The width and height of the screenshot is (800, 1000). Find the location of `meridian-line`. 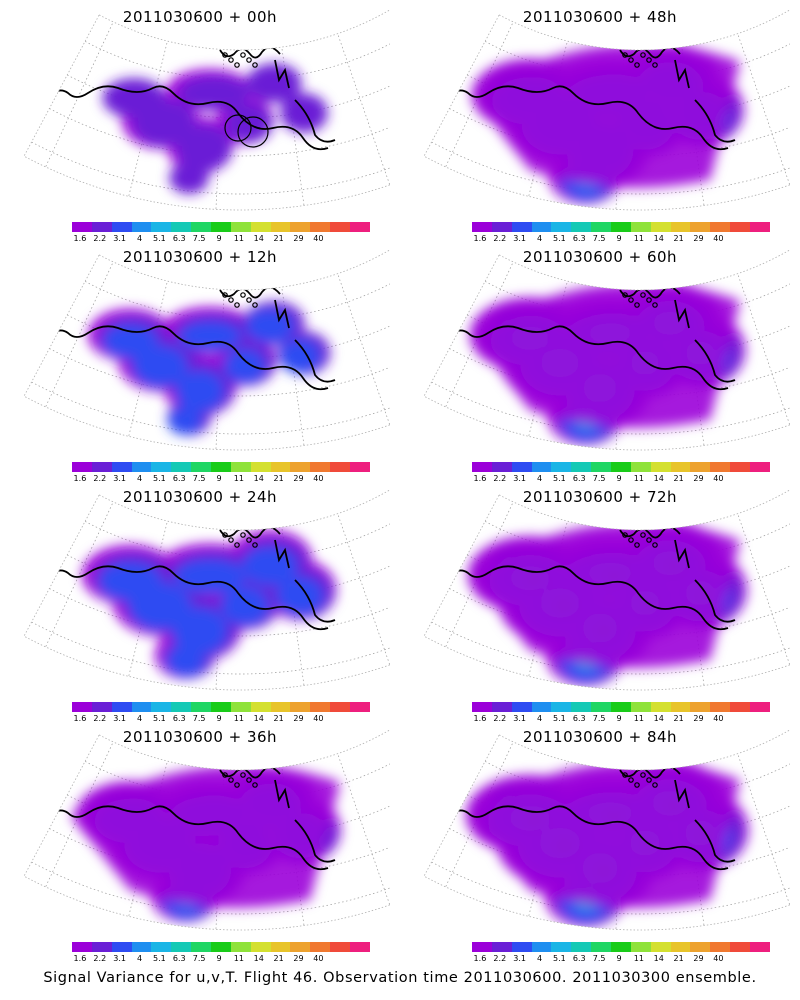

meridian-line is located at coordinates (387, 799).